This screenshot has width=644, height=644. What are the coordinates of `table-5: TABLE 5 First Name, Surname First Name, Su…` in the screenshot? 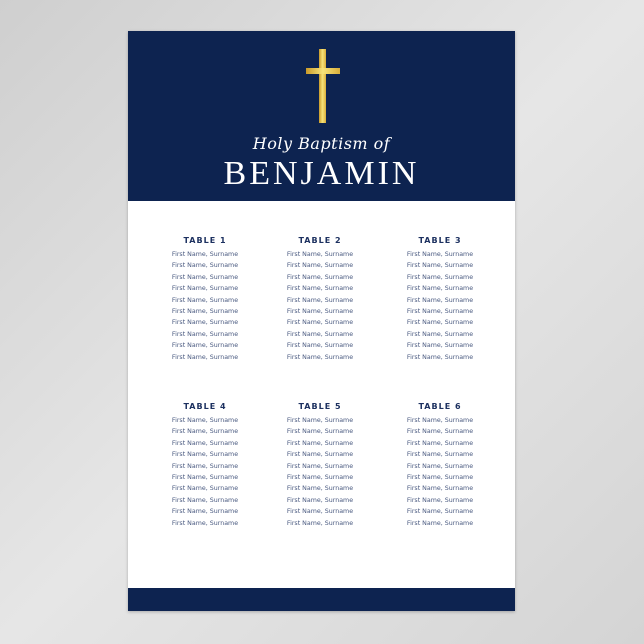 It's located at (320, 465).